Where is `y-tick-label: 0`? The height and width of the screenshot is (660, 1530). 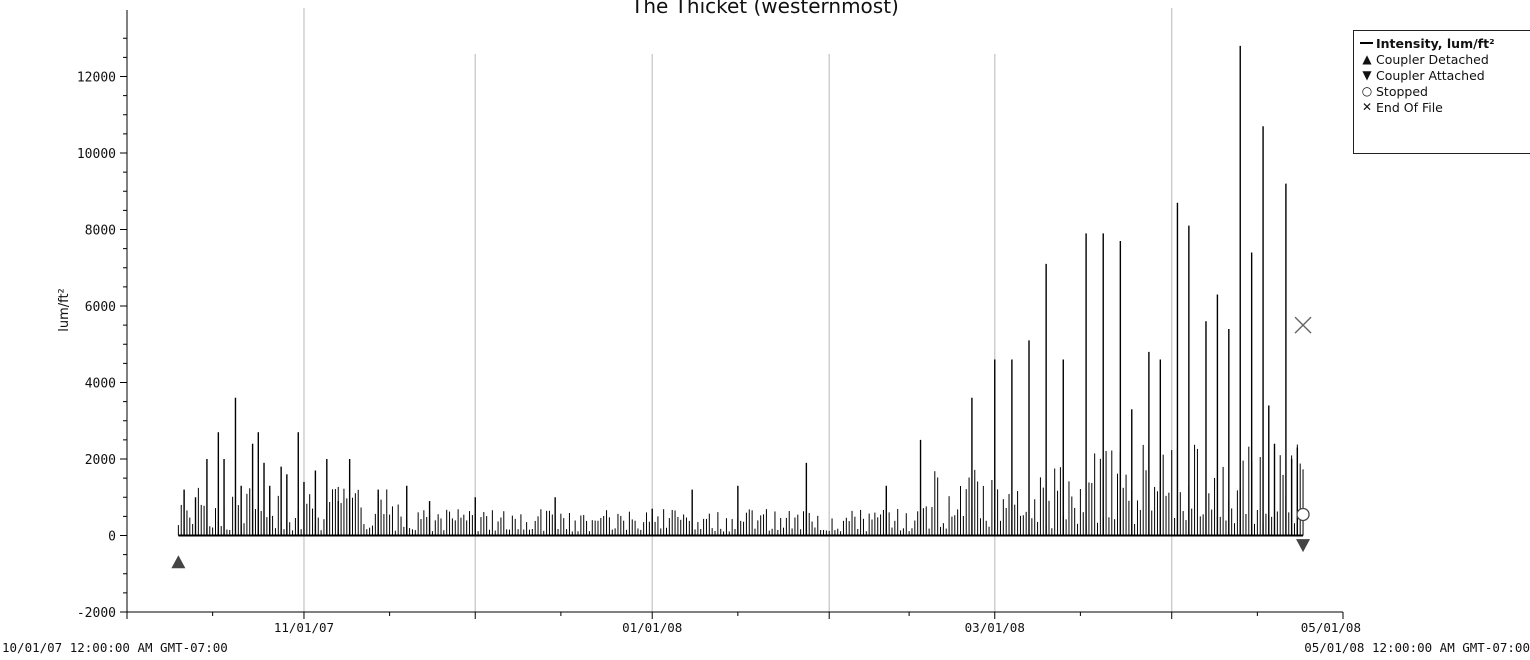 y-tick-label: 0 is located at coordinates (112, 537).